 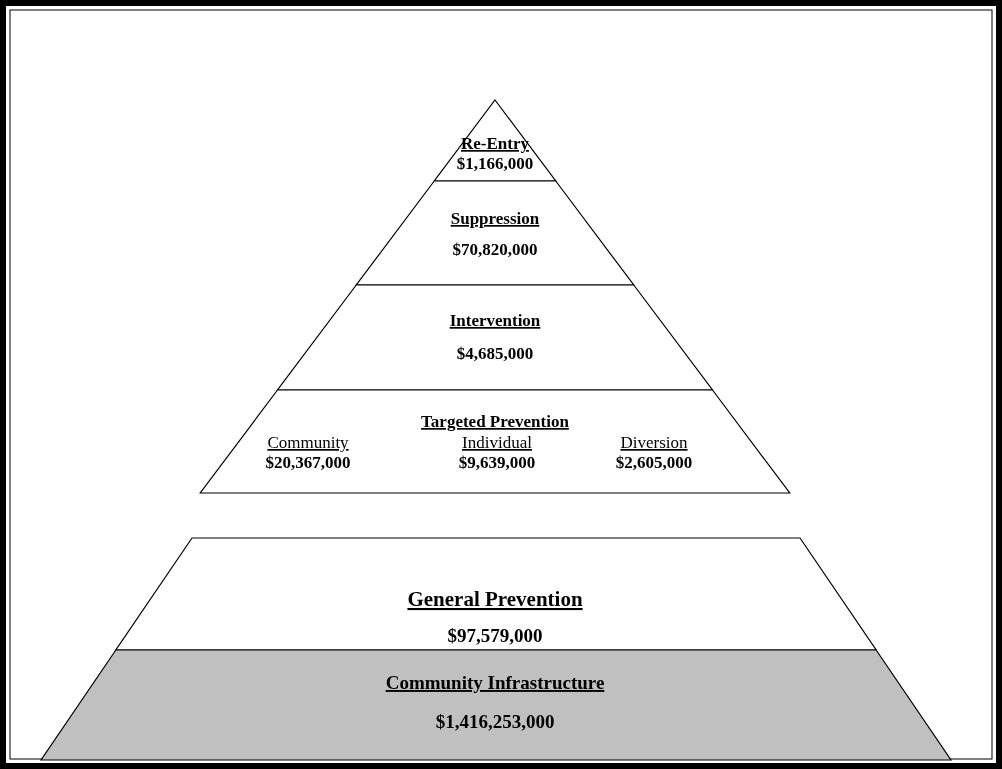 What do you see at coordinates (495, 421) in the screenshot?
I see `text: Targeted Prevention` at bounding box center [495, 421].